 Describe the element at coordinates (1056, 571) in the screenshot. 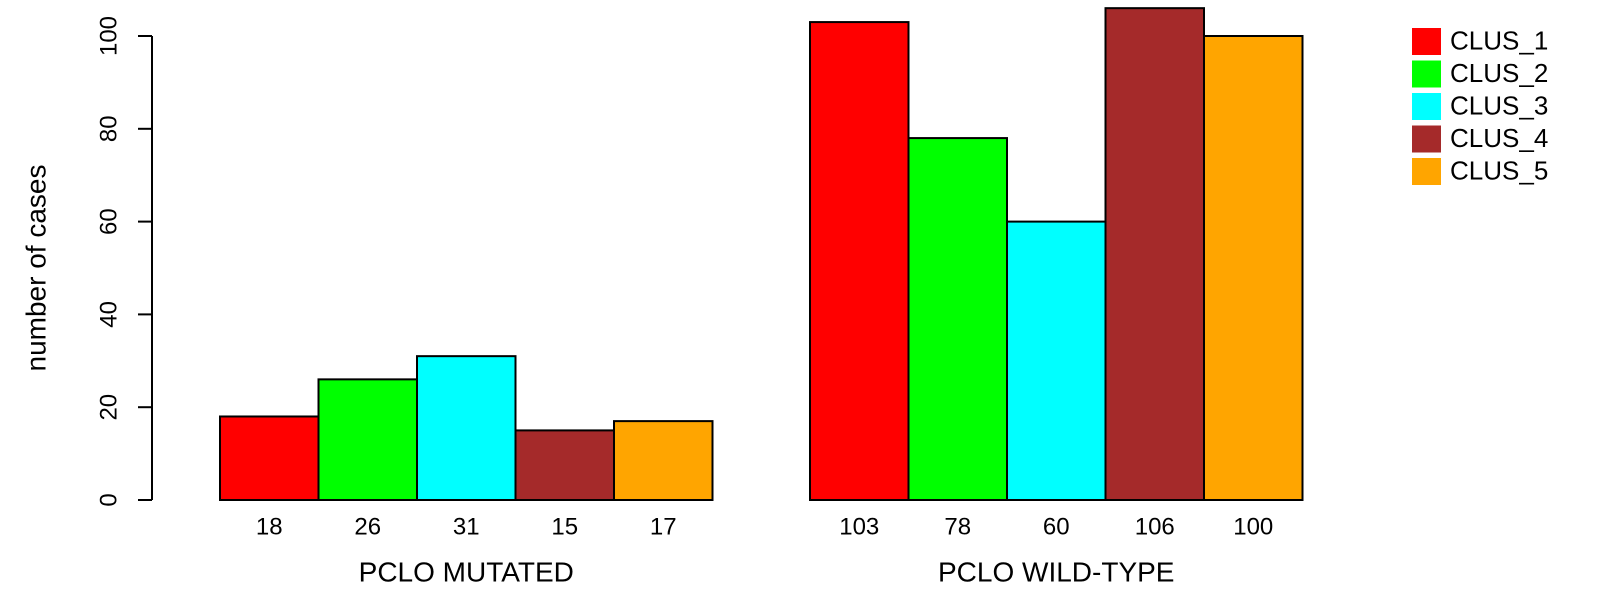

I see `group-label: PCLO WILD-TYPE` at that location.